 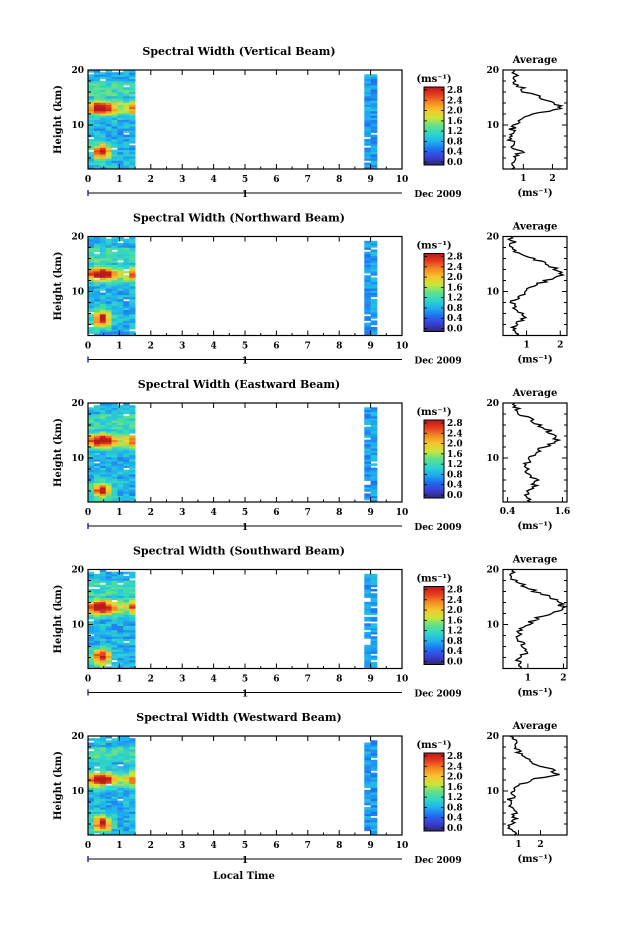 I want to click on colorbar, so click(x=434, y=126).